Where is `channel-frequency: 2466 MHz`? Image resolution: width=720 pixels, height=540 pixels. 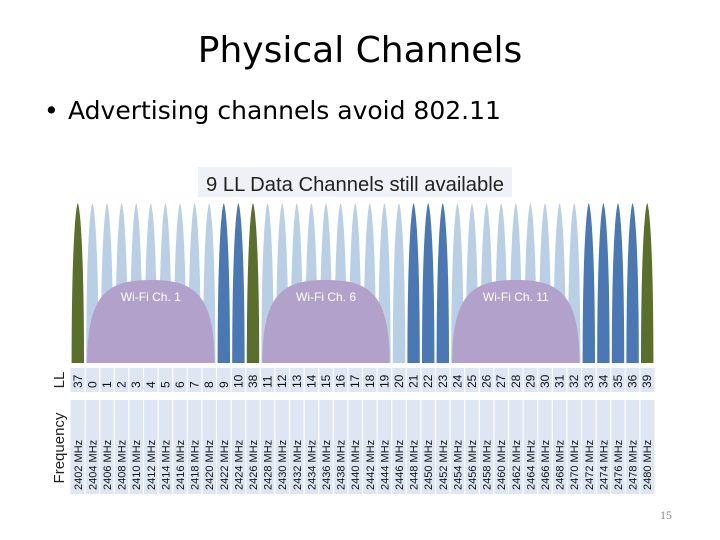 channel-frequency: 2466 MHz is located at coordinates (546, 465).